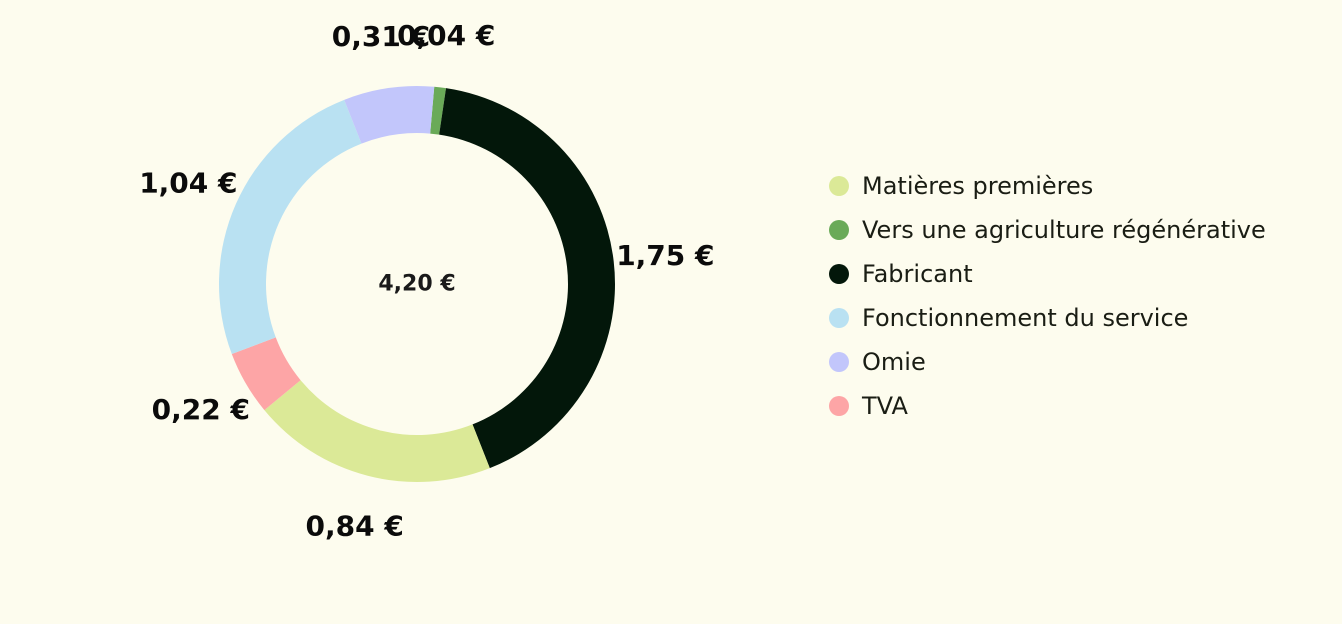 This screenshot has height=624, width=1342. What do you see at coordinates (201, 409) in the screenshot?
I see `slice-label-tva: 0,22 €` at bounding box center [201, 409].